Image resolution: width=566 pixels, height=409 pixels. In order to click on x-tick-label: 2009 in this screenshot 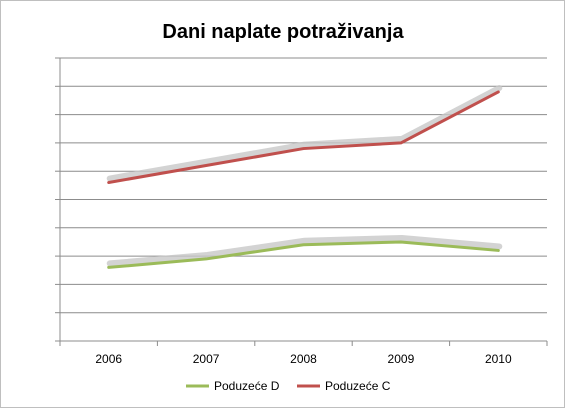, I will do `click(401, 359)`.